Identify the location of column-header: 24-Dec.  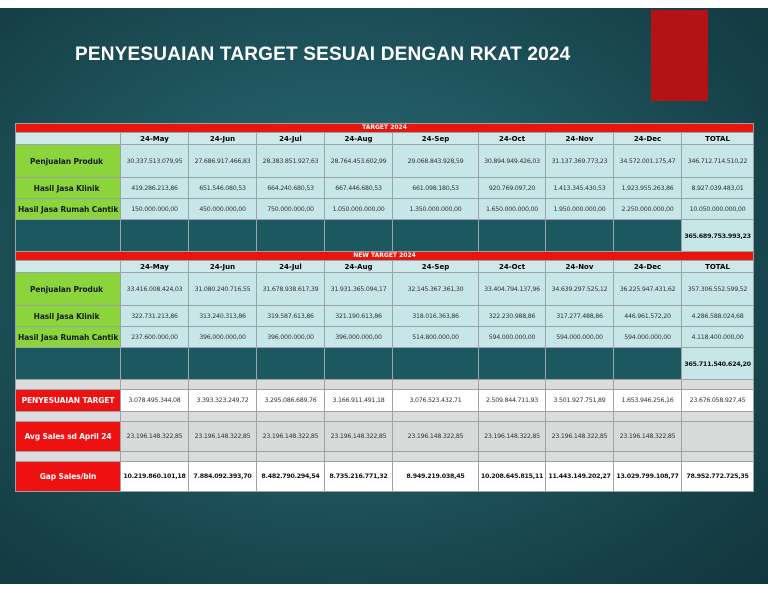
(647, 266).